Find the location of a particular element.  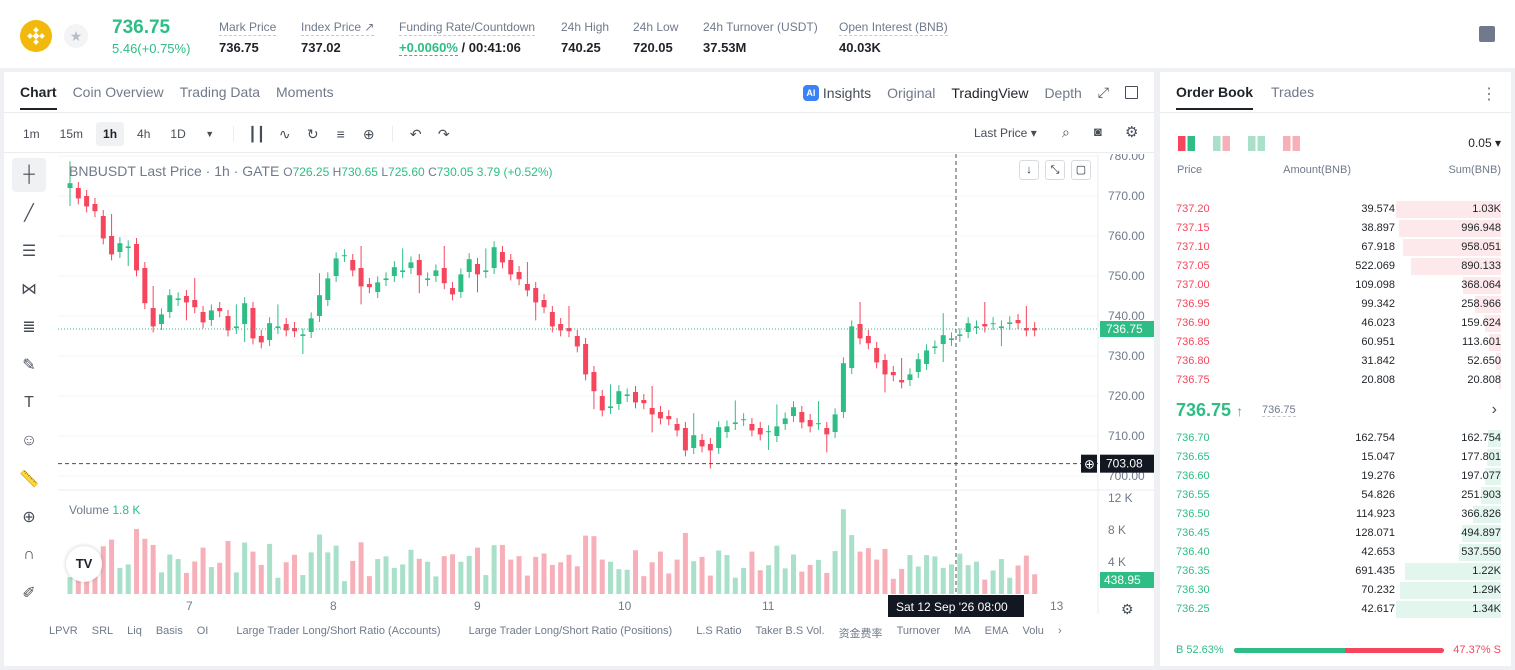

pencil-lock-icon: ✐ is located at coordinates (29, 593).